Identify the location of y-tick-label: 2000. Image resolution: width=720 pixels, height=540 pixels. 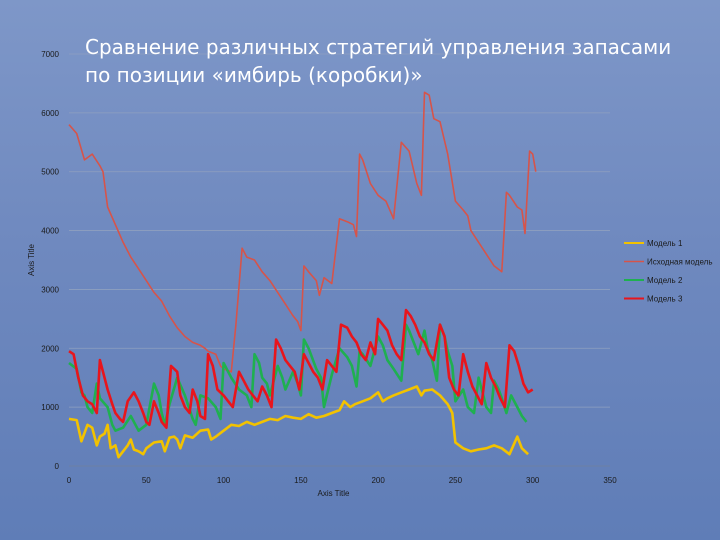
(50, 348).